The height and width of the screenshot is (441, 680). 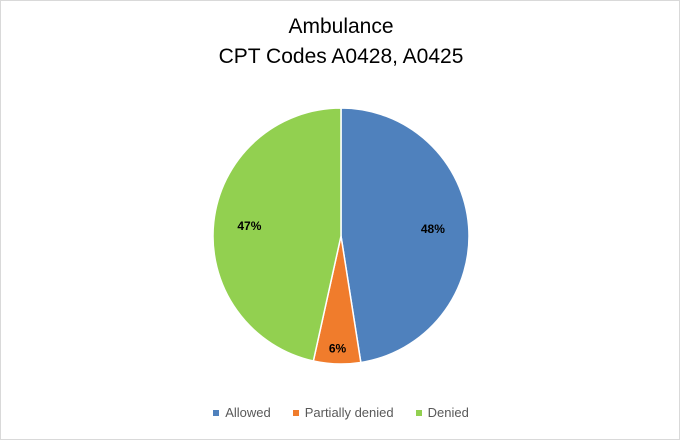 I want to click on legend-item-partially-denied: Partially denied, so click(x=343, y=412).